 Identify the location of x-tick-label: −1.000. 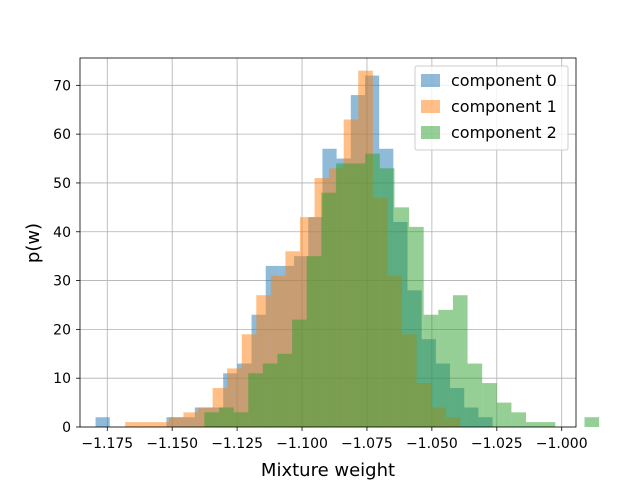
(562, 444).